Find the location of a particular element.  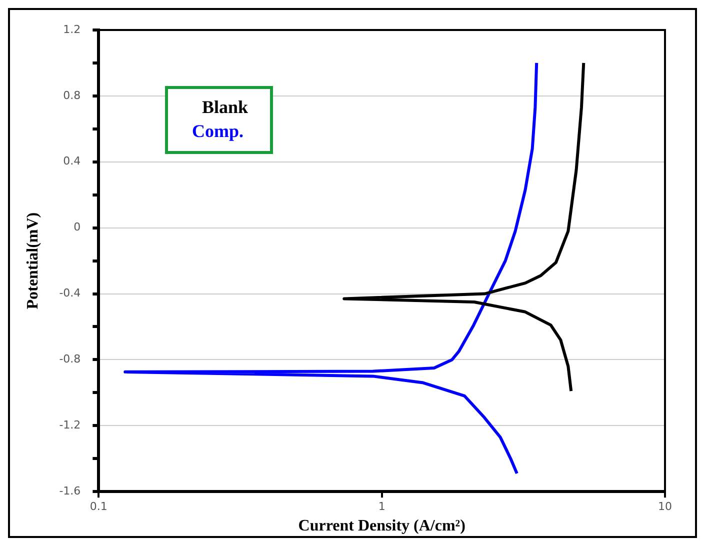

y-tick-label: -0.4 is located at coordinates (70, 293).